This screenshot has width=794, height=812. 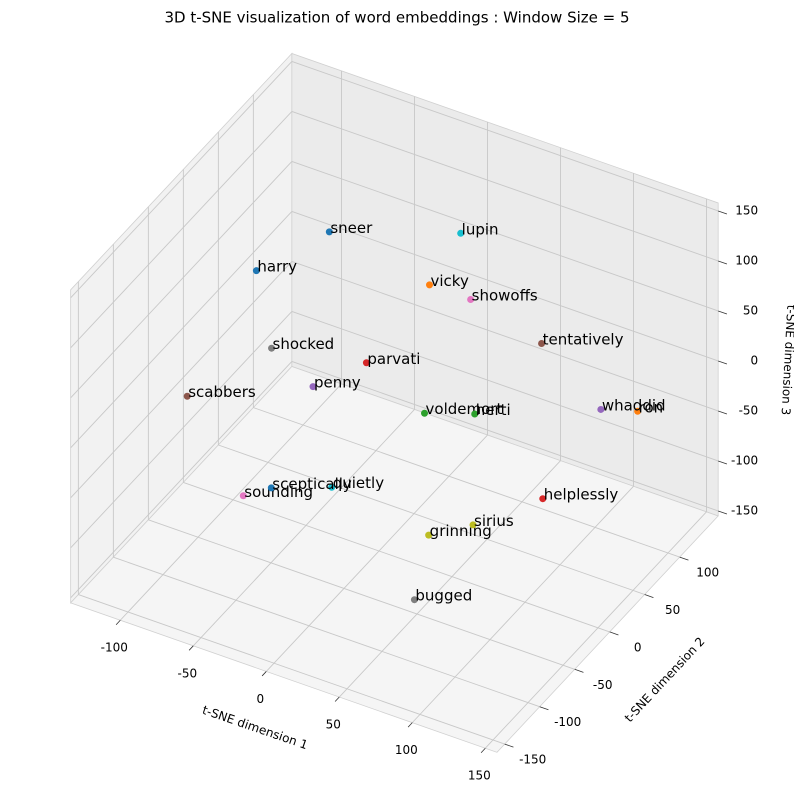 What do you see at coordinates (755, 360) in the screenshot?
I see `z-tick-label: 0` at bounding box center [755, 360].